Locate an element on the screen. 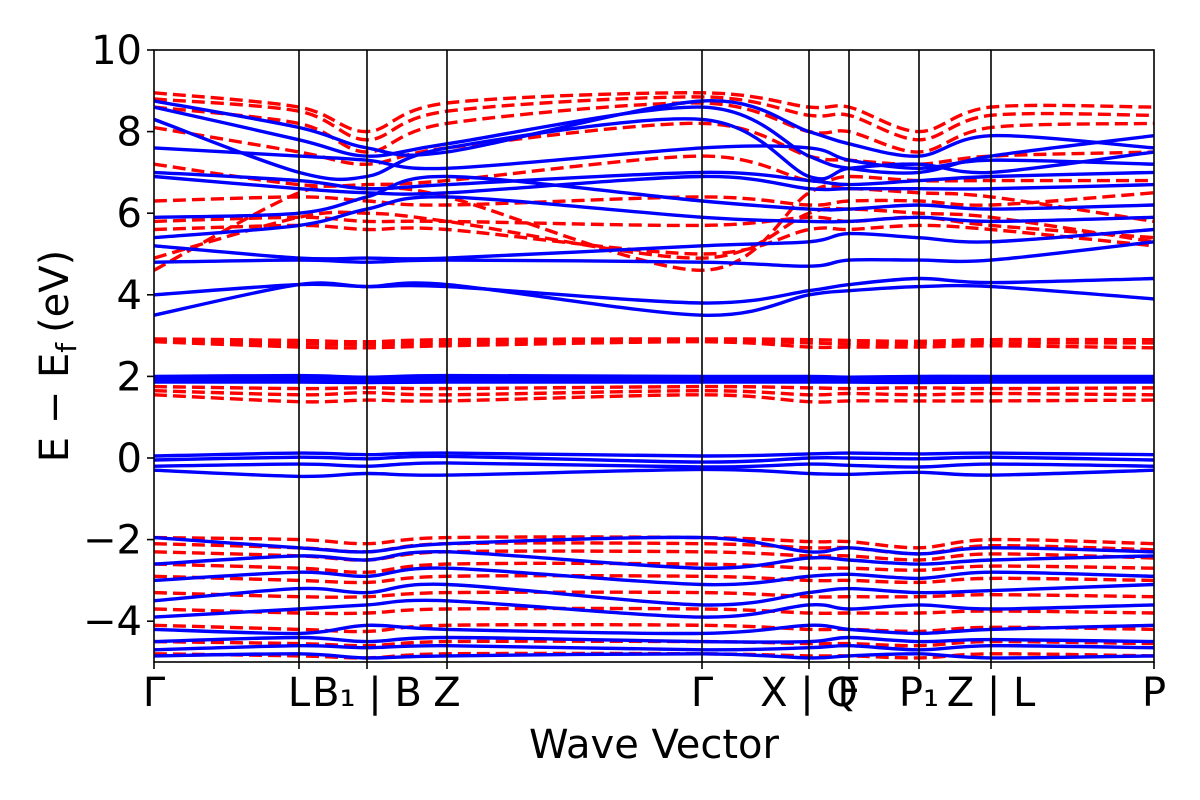 This screenshot has height=800, width=1200. x-tick-label-2: B₁ | B is located at coordinates (367, 693).